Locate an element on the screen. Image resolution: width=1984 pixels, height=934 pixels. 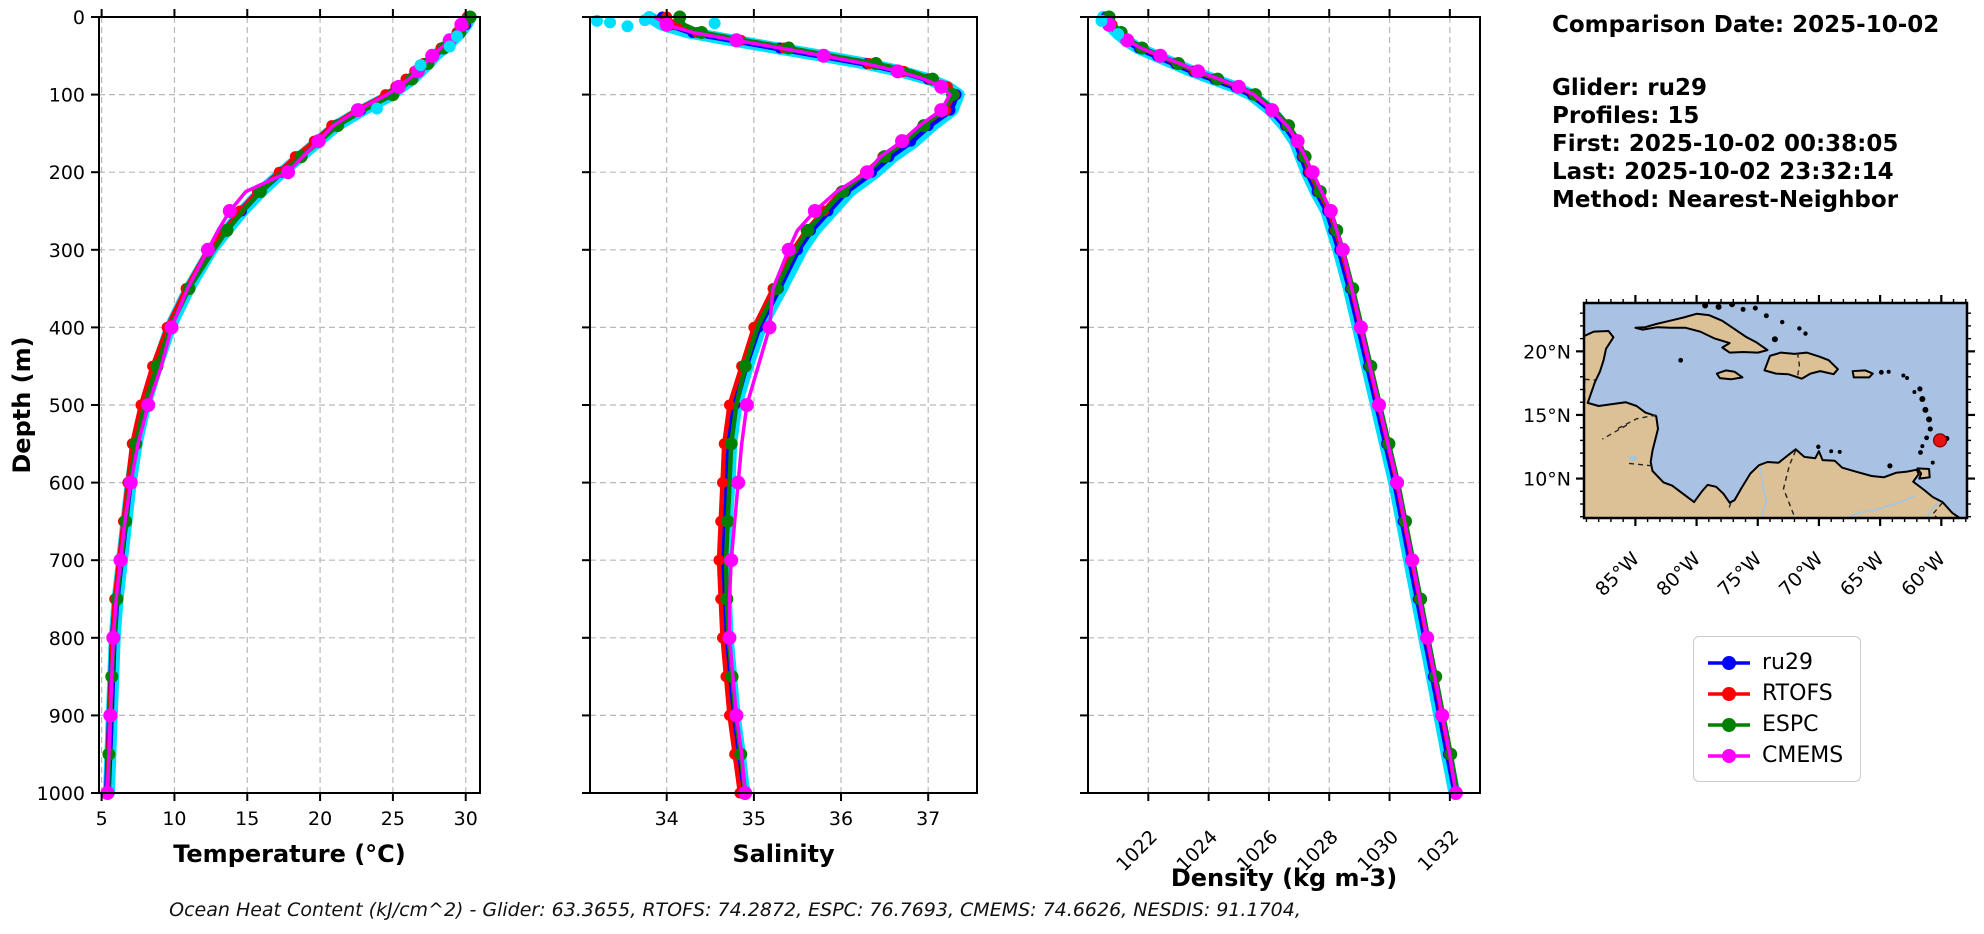
x-tick-label: 1032 is located at coordinates (1439, 851).